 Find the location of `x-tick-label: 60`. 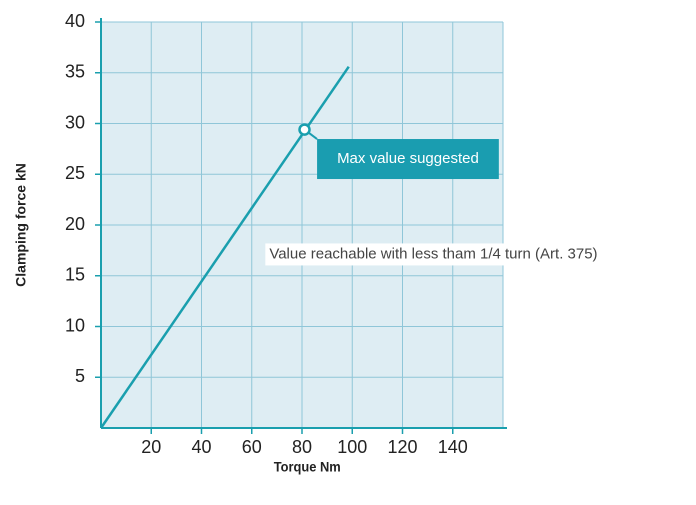

x-tick-label: 60 is located at coordinates (252, 447).